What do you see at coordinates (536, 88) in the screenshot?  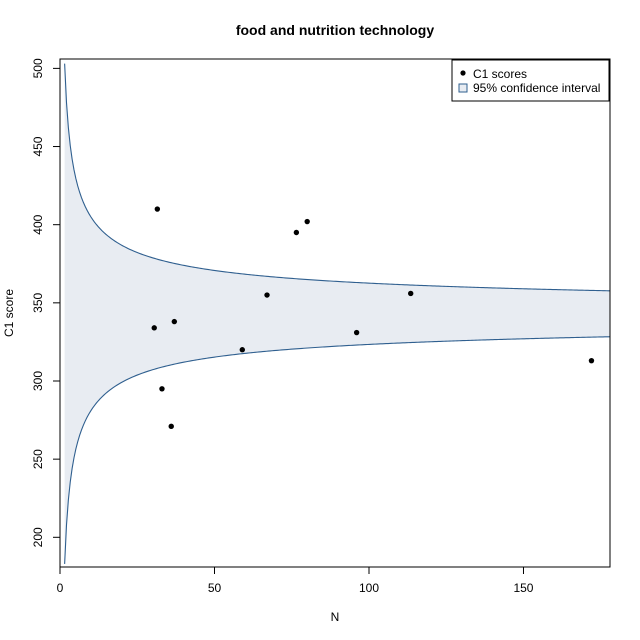 I see `legend-entry-interval: 95% confidence interval` at bounding box center [536, 88].